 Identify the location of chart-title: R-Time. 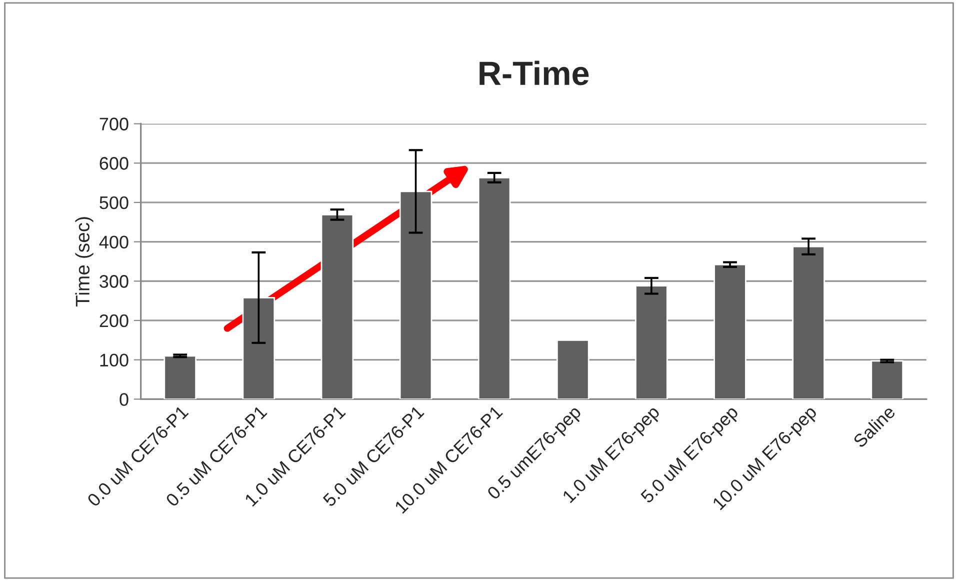
(534, 73).